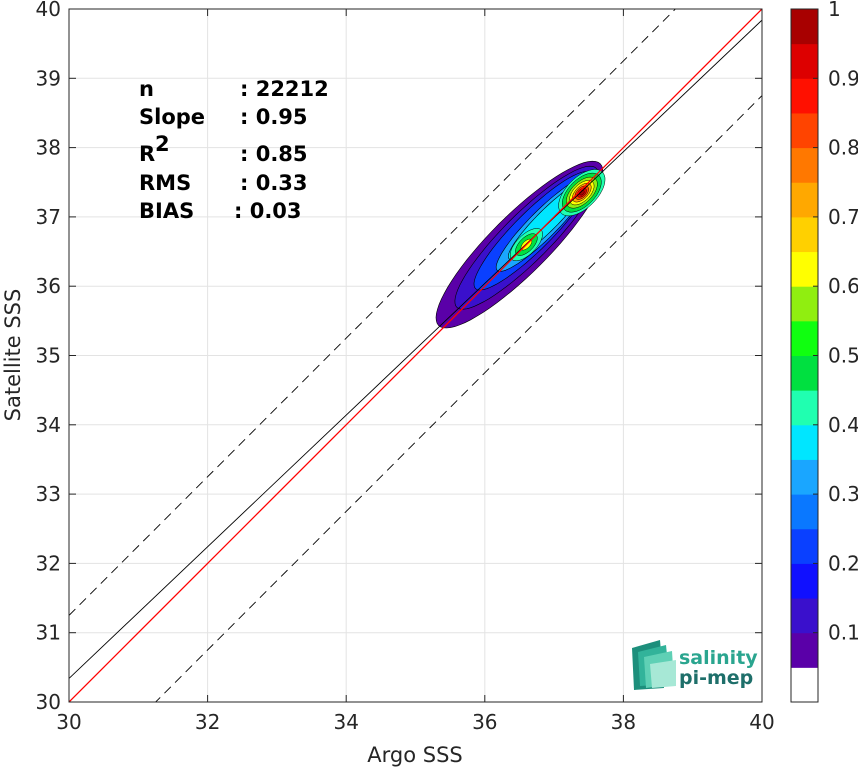 The height and width of the screenshot is (768, 858). I want to click on y-tick-label: 37, so click(48, 217).